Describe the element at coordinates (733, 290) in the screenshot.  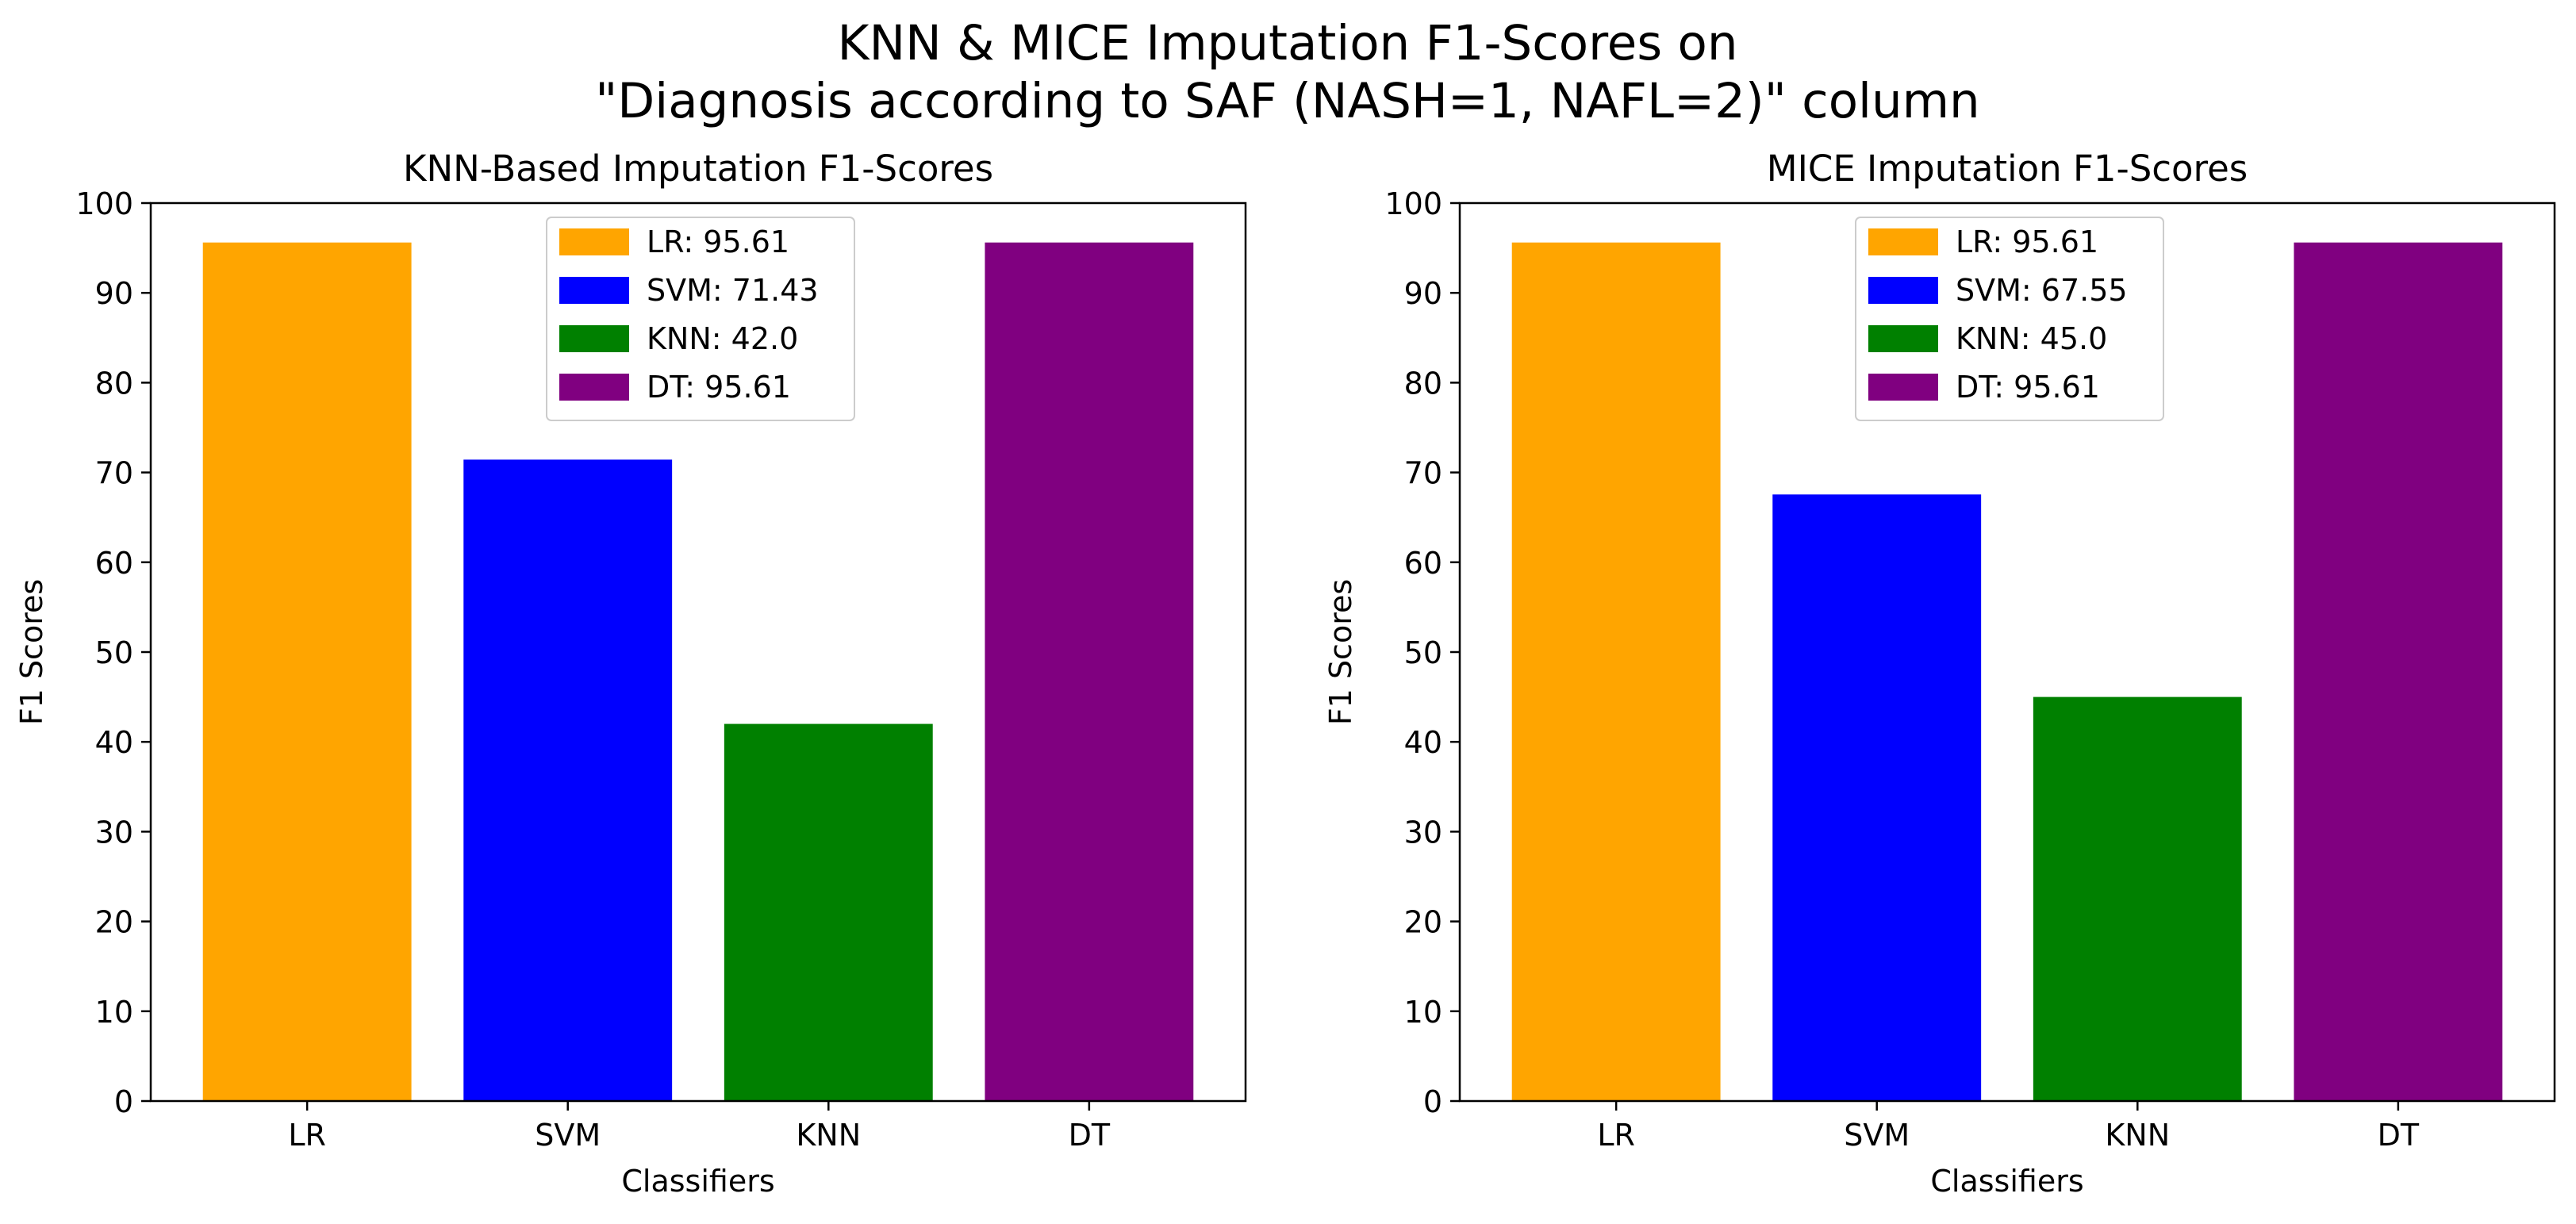
I see `legend-entry: SVM: 71.43` at that location.